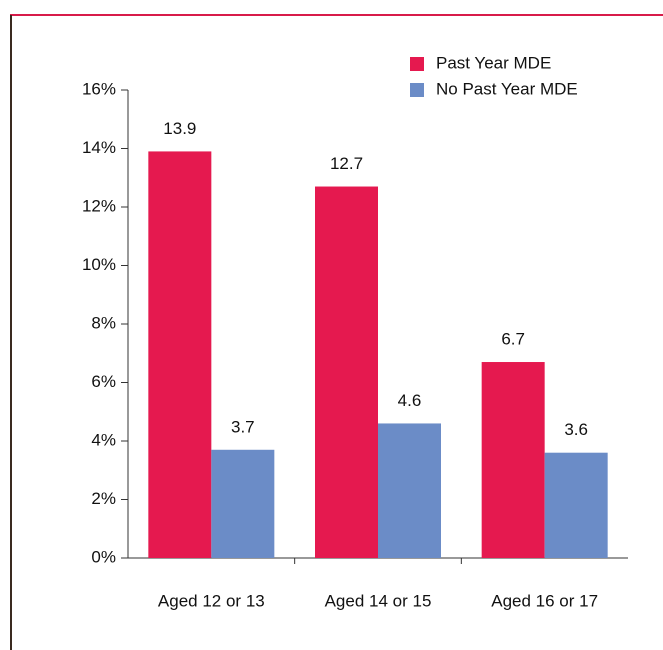  I want to click on data-label: 3.6, so click(576, 429).